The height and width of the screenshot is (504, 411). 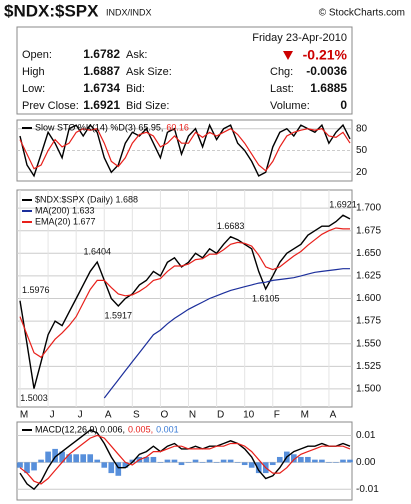 I want to click on quote-label: Low:, so click(x=33, y=89).